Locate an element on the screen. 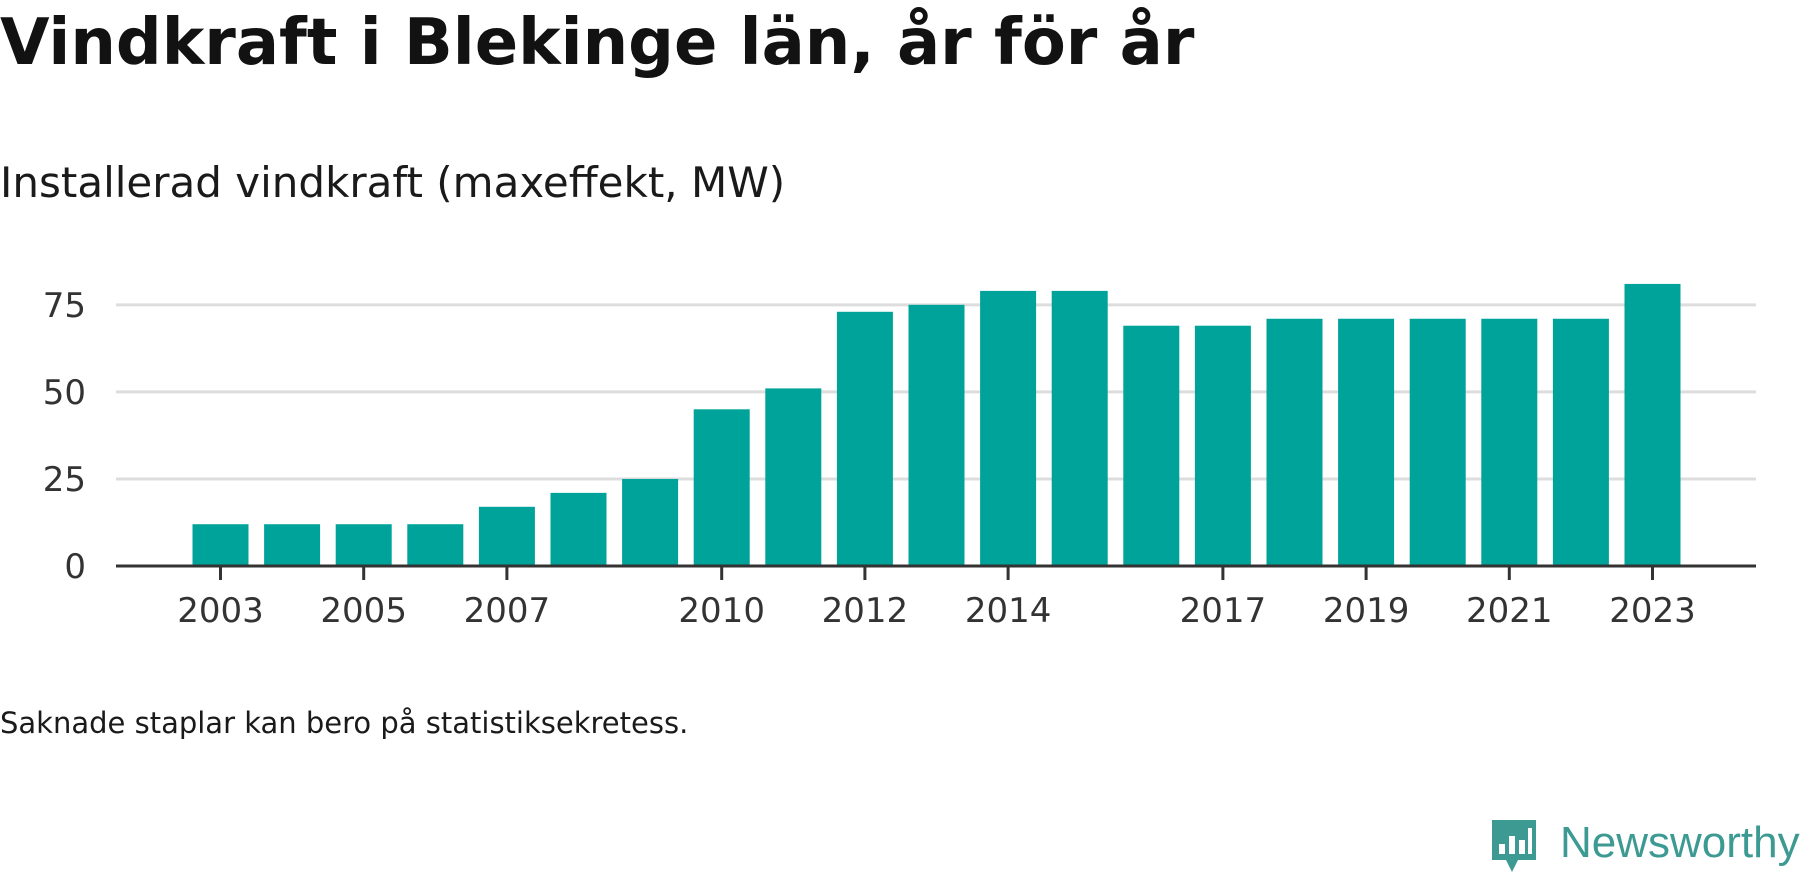 Image resolution: width=1800 pixels, height=879 pixels. x-tick-labels: 2003 2005 2007 2010 2012 2014 2017 2019 2021 2023 is located at coordinates (936, 598).